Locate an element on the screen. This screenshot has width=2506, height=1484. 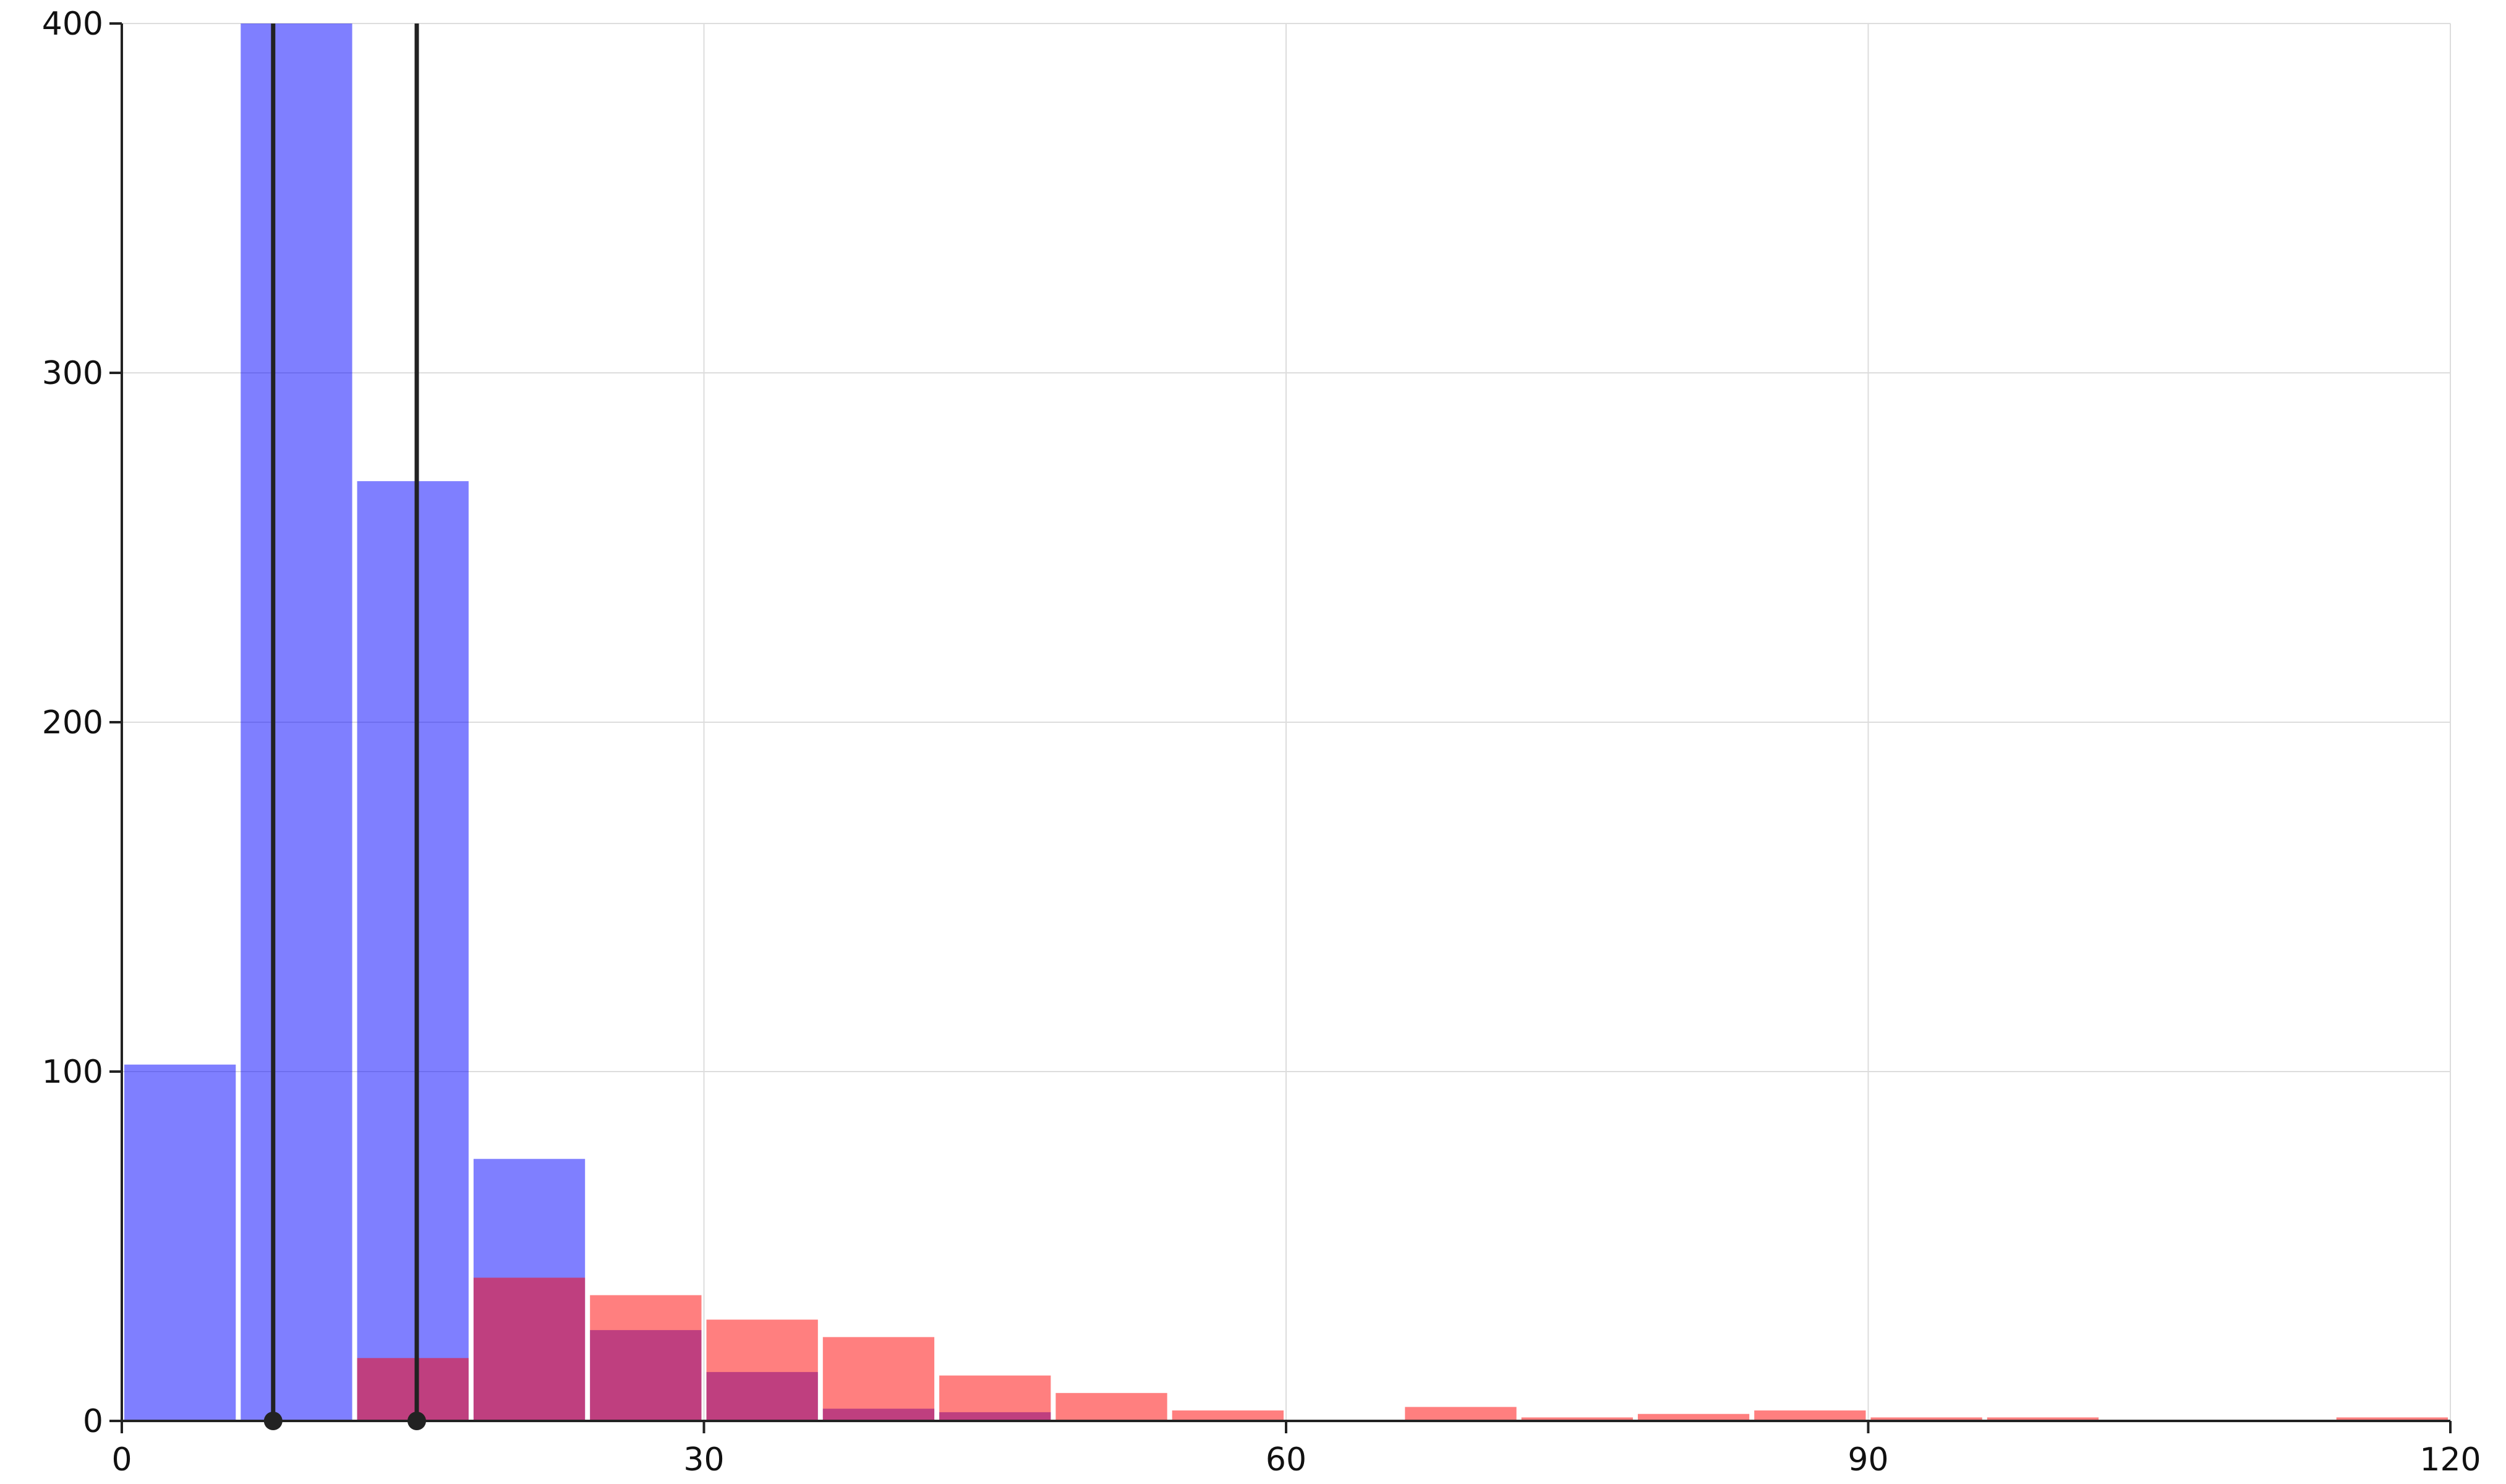
bar-series1-bin1 is located at coordinates (529, 1349).